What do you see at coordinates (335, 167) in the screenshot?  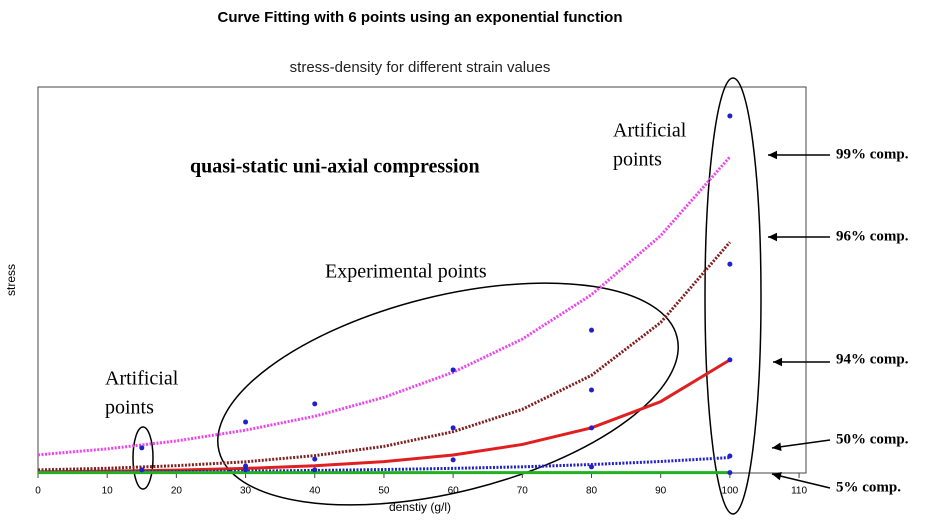 I see `annotation: quasi-static uni-axial compression` at bounding box center [335, 167].